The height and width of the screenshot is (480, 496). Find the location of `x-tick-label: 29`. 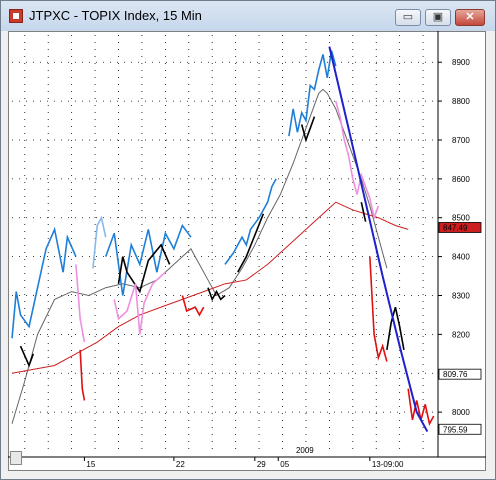

x-tick-label: 29 is located at coordinates (261, 464).